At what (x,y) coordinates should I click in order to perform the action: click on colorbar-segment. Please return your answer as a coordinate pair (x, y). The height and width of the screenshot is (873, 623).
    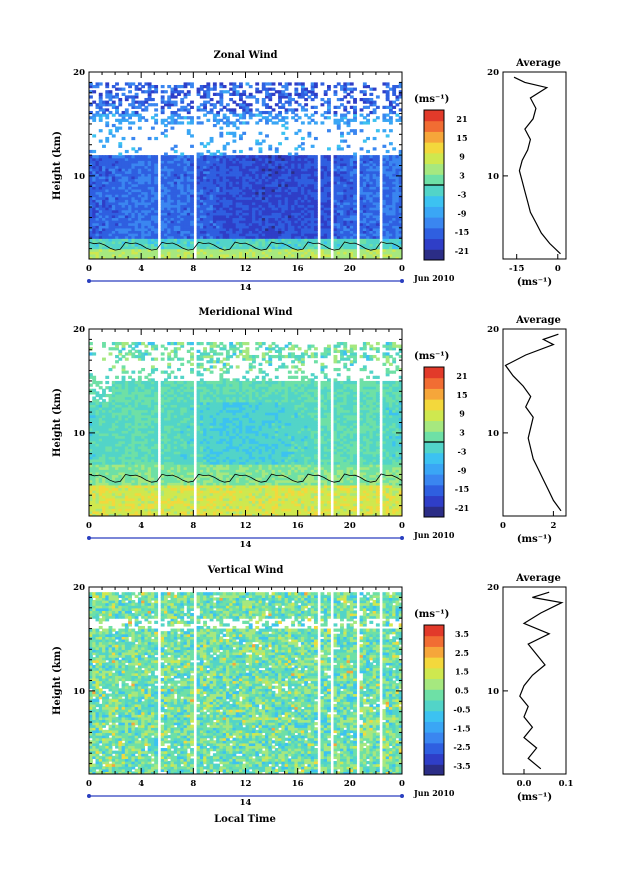
    Looking at the image, I should click on (434, 191).